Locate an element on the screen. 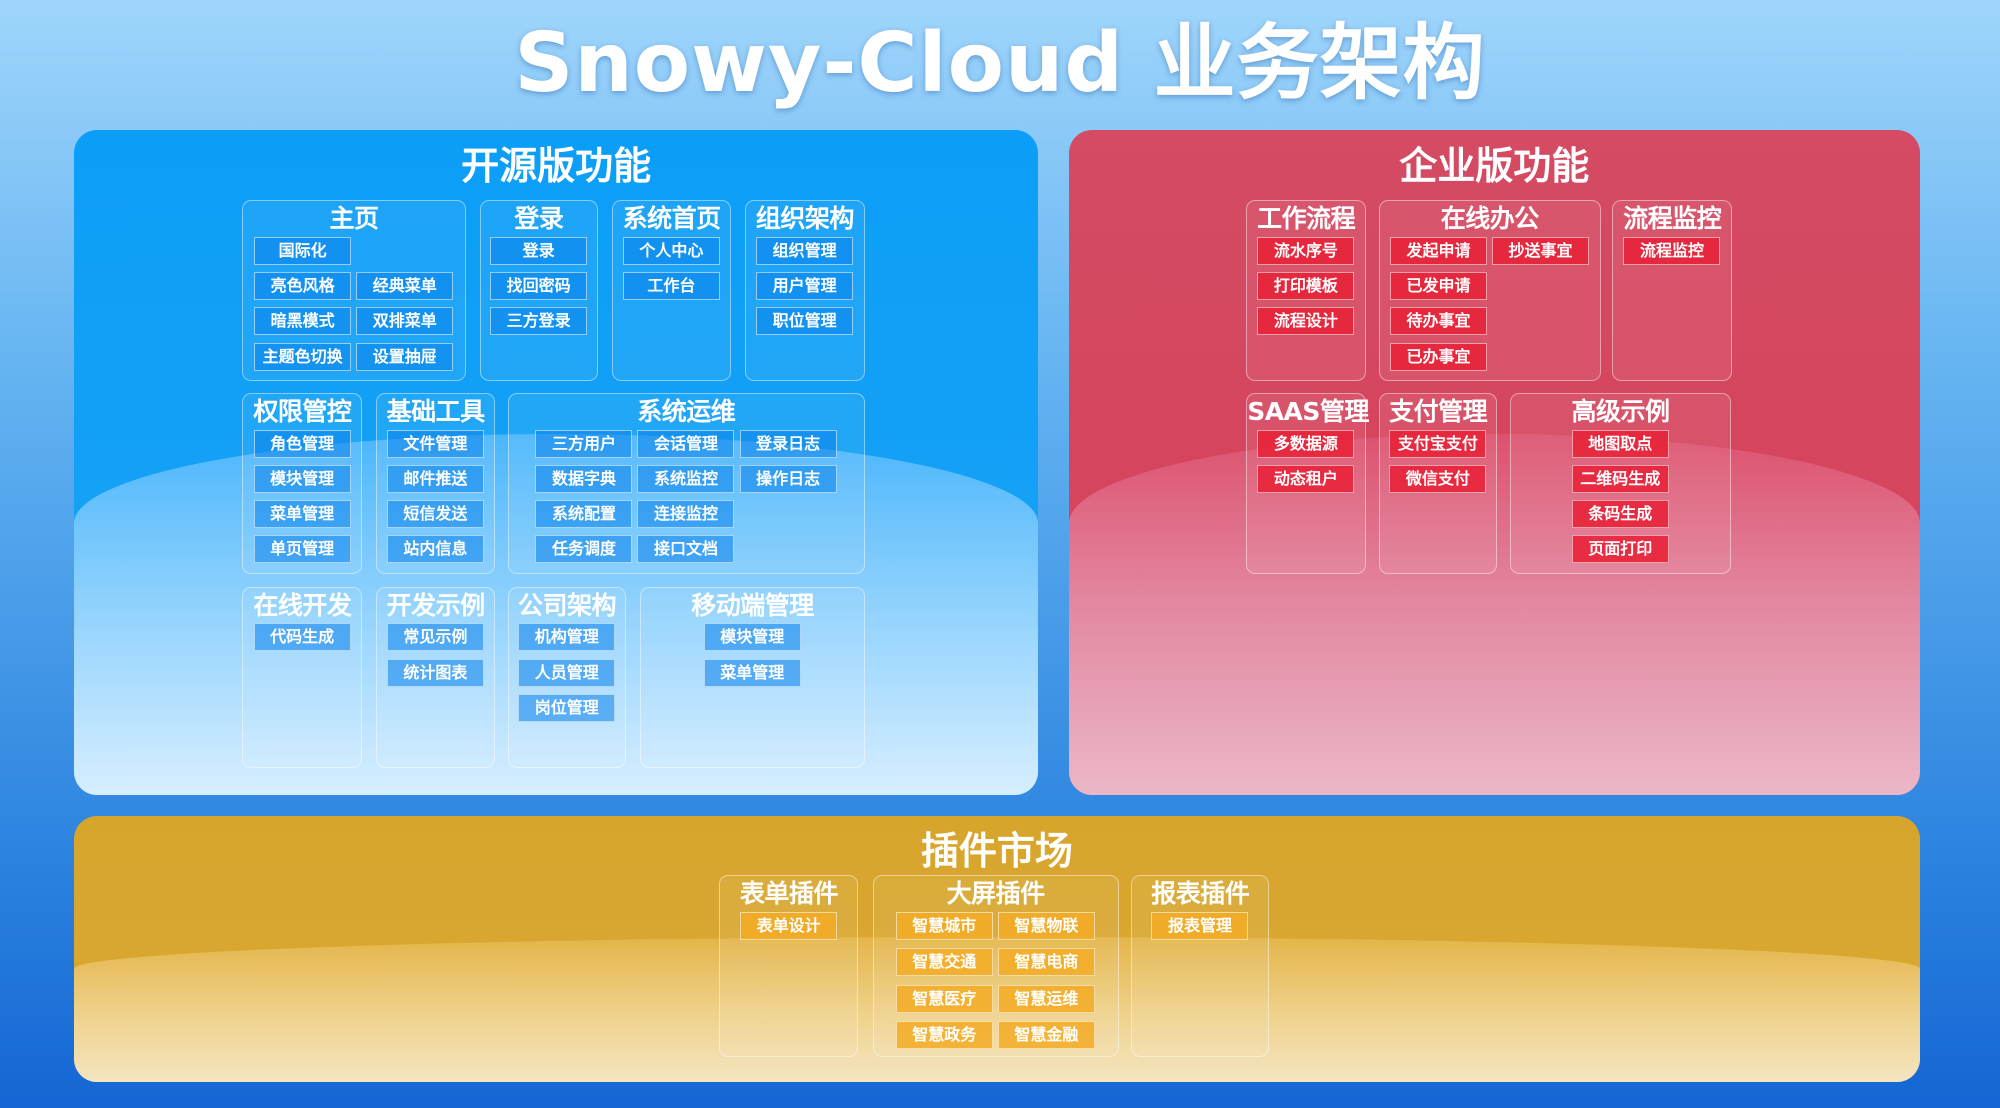  feature-item: 智慧城市 is located at coordinates (944, 925).